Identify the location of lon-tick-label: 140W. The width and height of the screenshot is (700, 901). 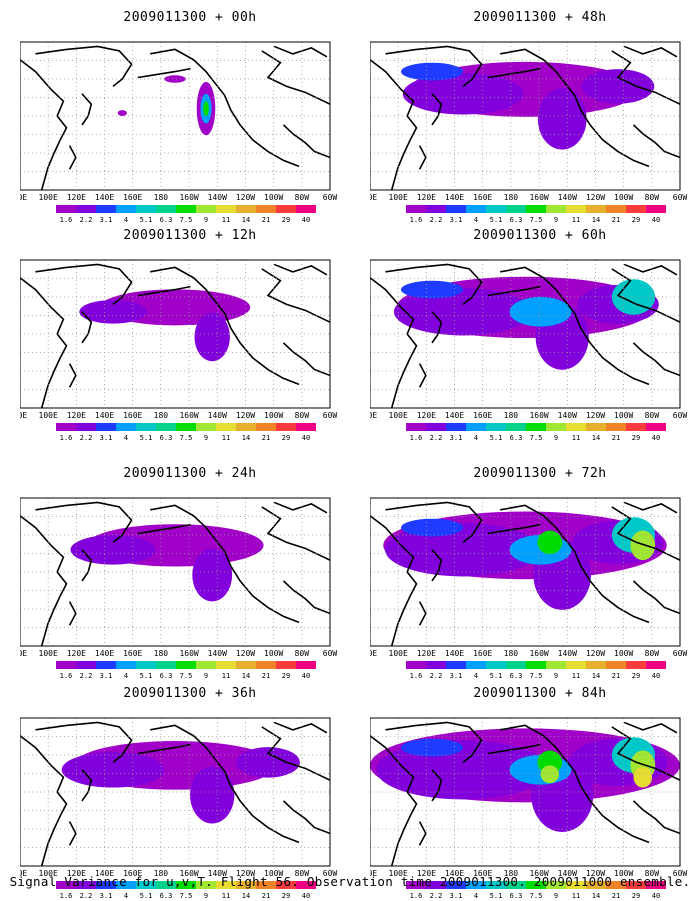
(217, 415).